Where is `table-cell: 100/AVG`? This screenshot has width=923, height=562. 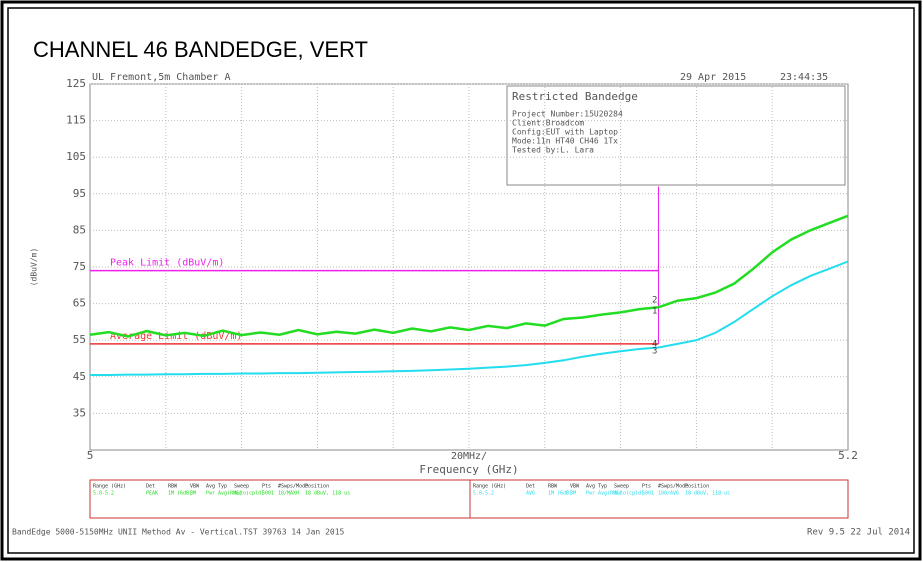
table-cell: 100/AVG is located at coordinates (668, 494).